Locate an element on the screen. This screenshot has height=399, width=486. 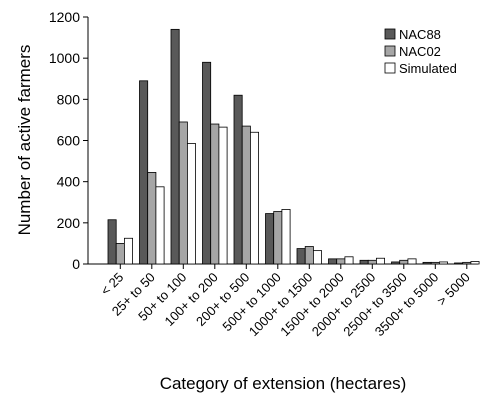
legend: NAC88 NAC02 Simulated is located at coordinates (420, 51).